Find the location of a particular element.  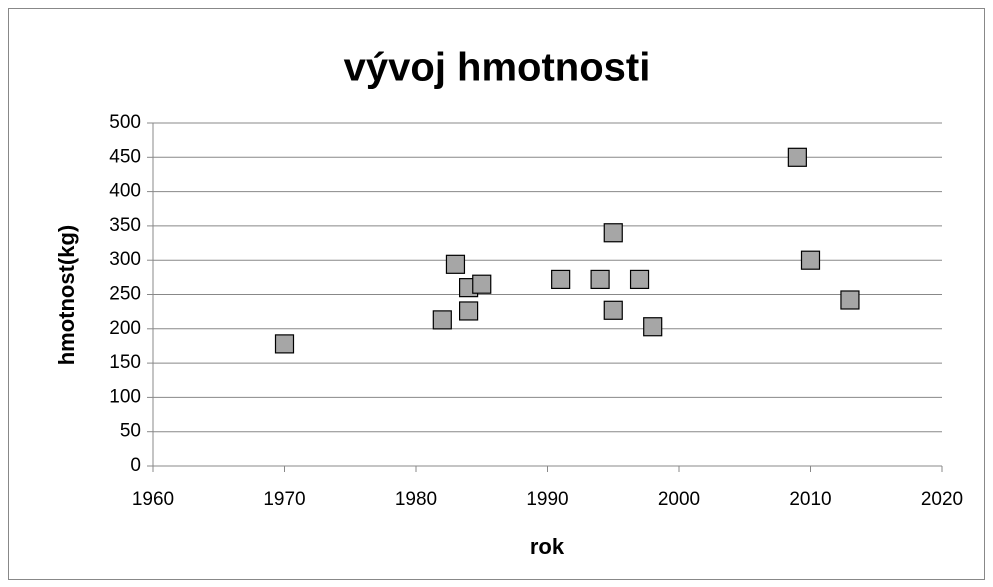

y-tick-label: 450 is located at coordinates (125, 156).